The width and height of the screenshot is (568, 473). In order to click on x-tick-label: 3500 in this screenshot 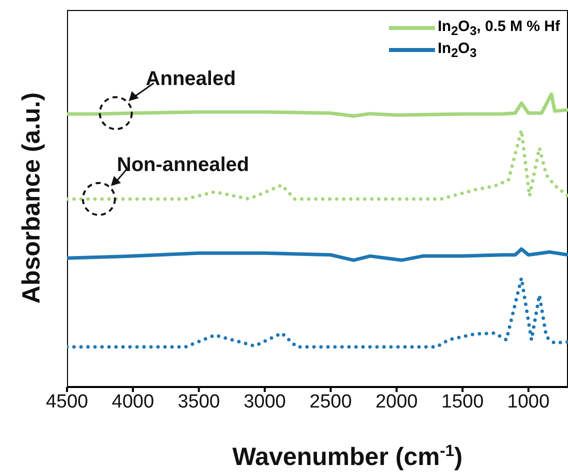, I will do `click(199, 401)`.